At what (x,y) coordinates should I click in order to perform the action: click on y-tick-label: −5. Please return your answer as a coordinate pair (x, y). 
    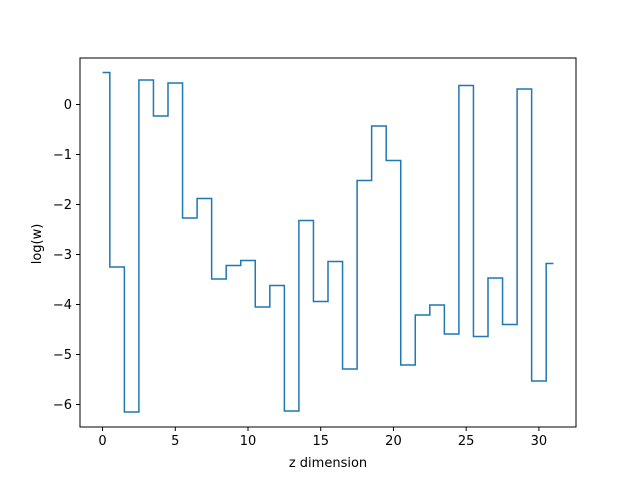
    Looking at the image, I should click on (62, 355).